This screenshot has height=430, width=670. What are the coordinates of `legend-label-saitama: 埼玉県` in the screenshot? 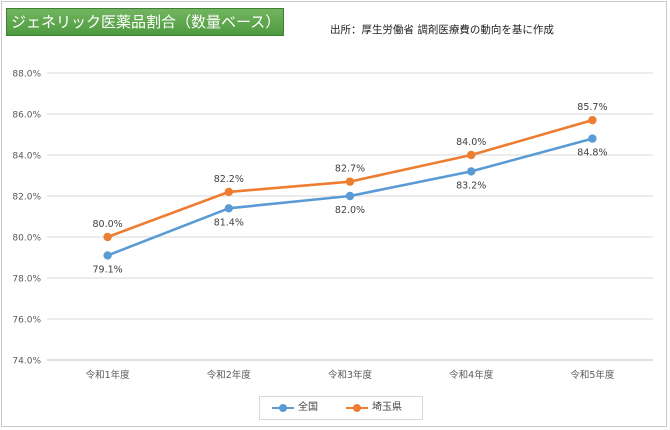 It's located at (387, 407).